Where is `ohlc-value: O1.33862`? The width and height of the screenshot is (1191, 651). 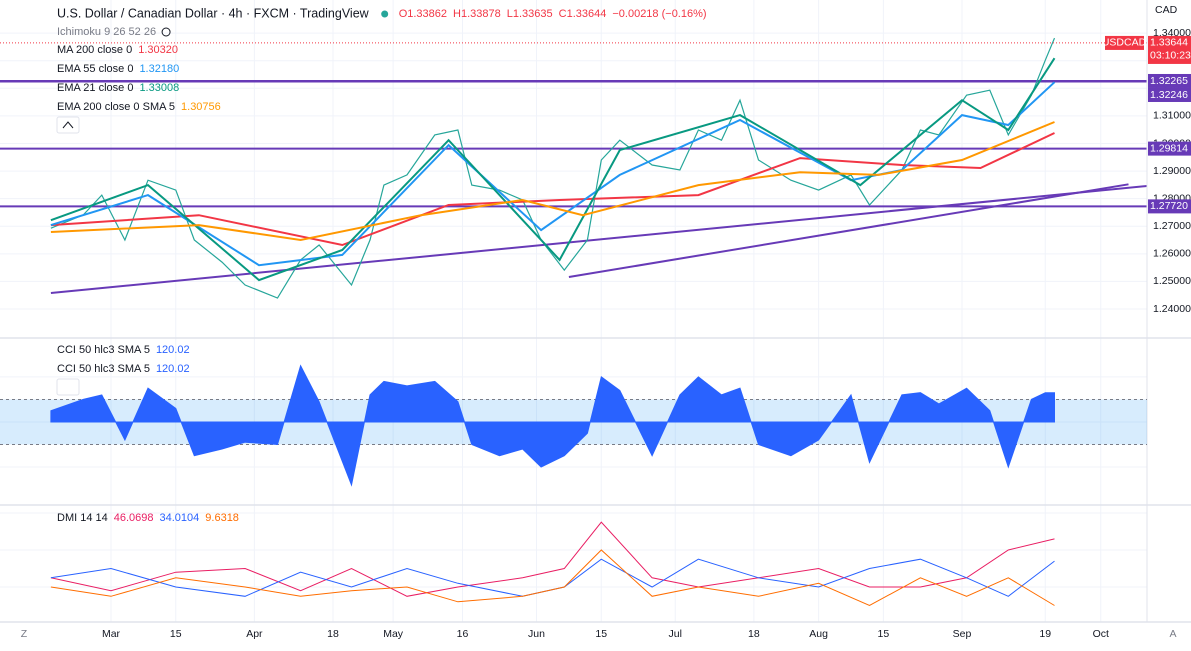
ohlc-value: O1.33862 is located at coordinates (423, 14).